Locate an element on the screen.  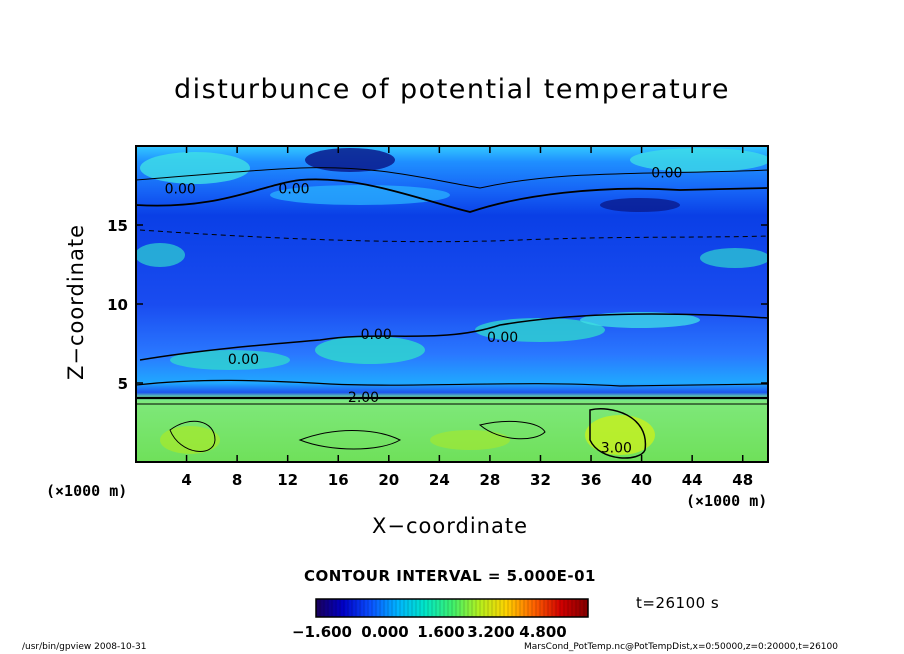
colorbar-label: 3.200 is located at coordinates (490, 632).